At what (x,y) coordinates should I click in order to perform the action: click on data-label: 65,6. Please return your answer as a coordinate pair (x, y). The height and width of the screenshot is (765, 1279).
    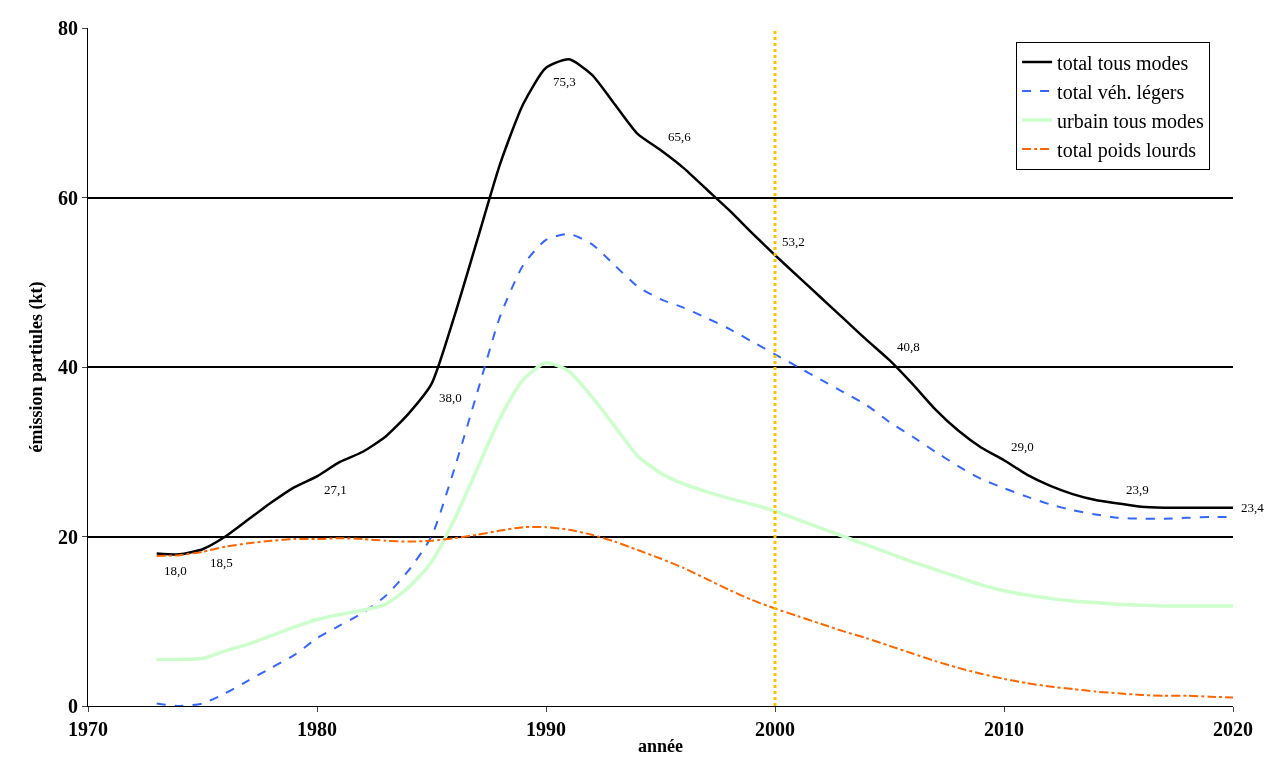
    Looking at the image, I should click on (680, 136).